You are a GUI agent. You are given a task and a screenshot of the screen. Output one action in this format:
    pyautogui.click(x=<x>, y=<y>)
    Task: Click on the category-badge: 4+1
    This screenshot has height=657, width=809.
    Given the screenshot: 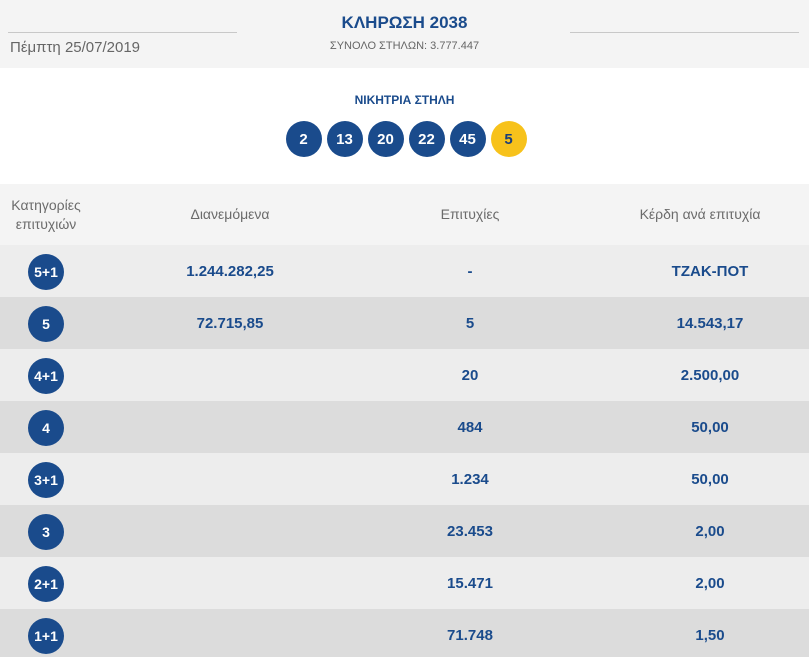 What is the action you would take?
    pyautogui.click(x=46, y=376)
    